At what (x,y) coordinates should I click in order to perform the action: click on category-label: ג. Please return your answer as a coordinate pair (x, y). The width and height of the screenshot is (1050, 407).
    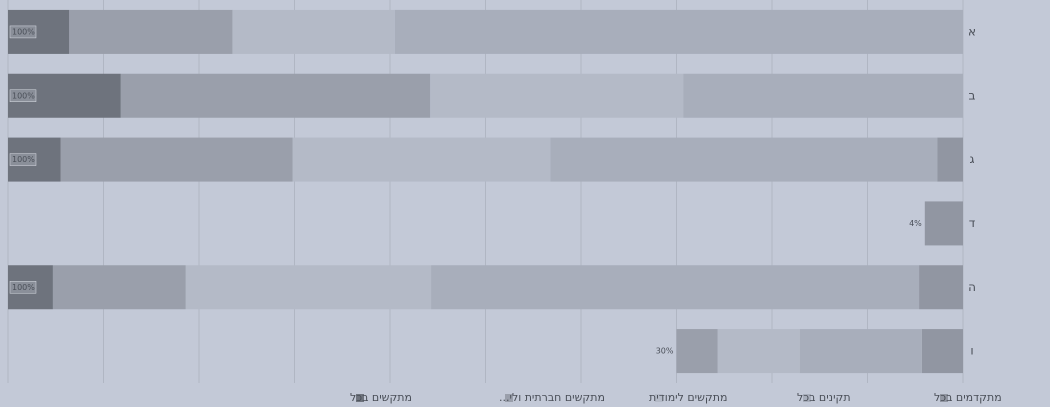
    Looking at the image, I should click on (972, 159).